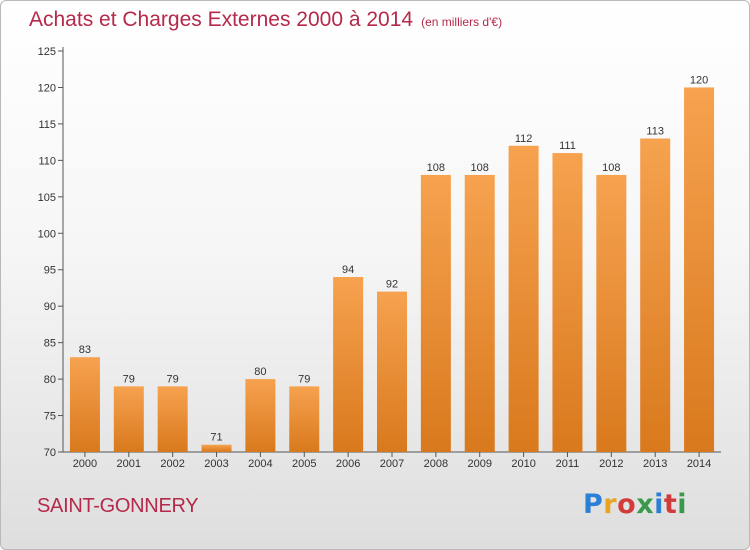 The height and width of the screenshot is (550, 750). What do you see at coordinates (524, 139) in the screenshot?
I see `data-label: 112` at bounding box center [524, 139].